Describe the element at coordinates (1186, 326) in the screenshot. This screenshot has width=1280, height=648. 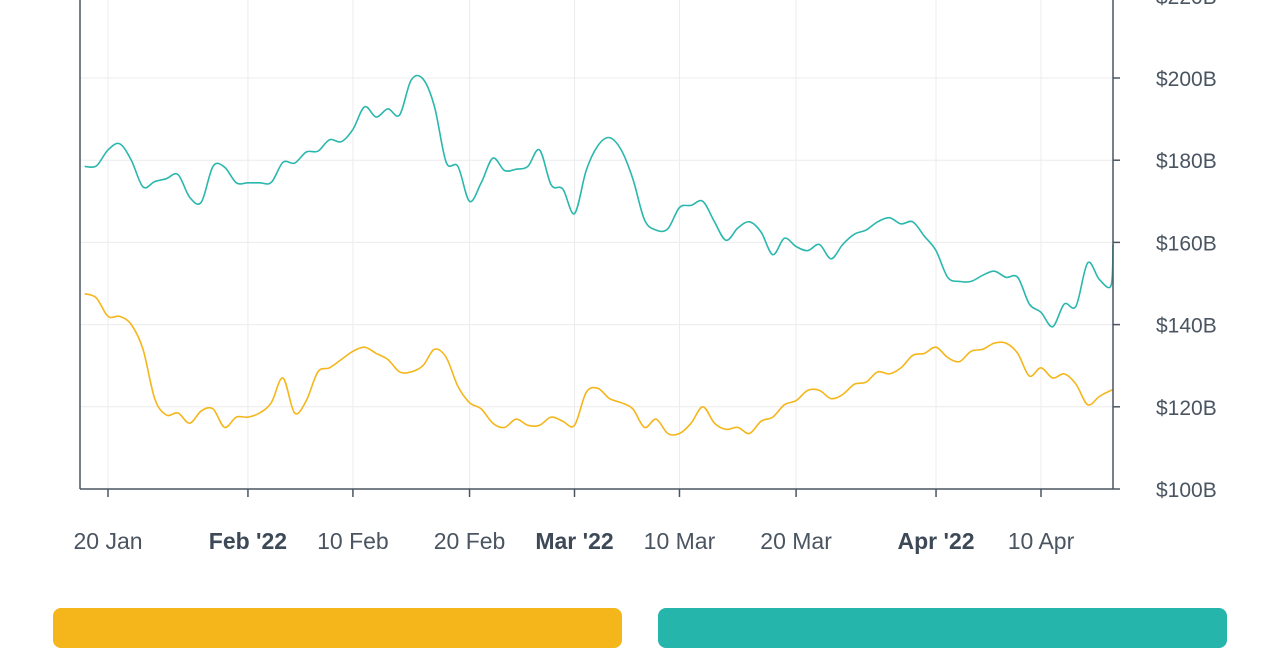
I see `y-tick-label: $140B` at that location.